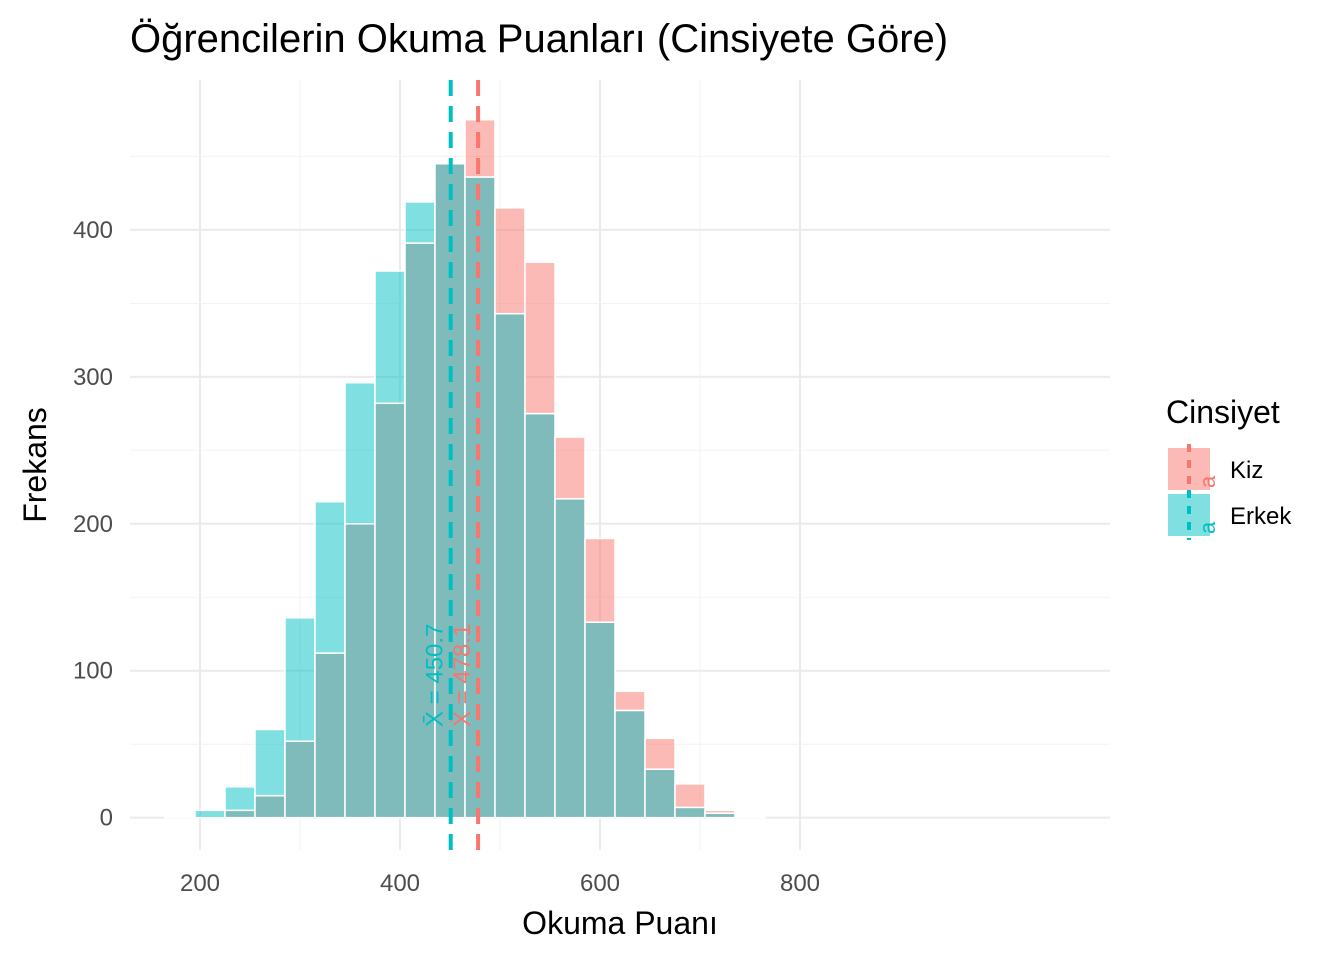 This screenshot has width=1344, height=960. What do you see at coordinates (93, 671) in the screenshot?
I see `y-tick-label: 100` at bounding box center [93, 671].